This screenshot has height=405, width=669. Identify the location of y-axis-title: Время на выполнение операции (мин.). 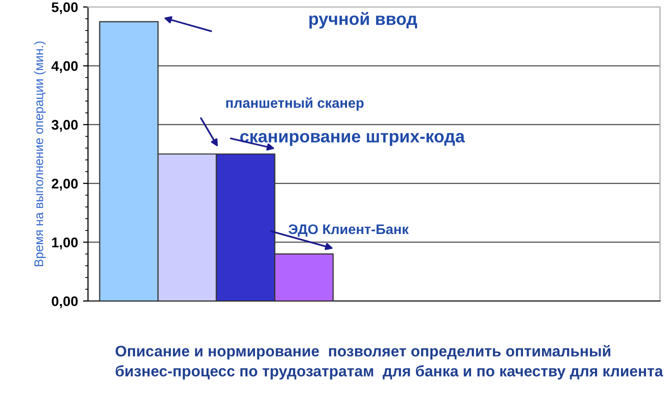
(40, 154).